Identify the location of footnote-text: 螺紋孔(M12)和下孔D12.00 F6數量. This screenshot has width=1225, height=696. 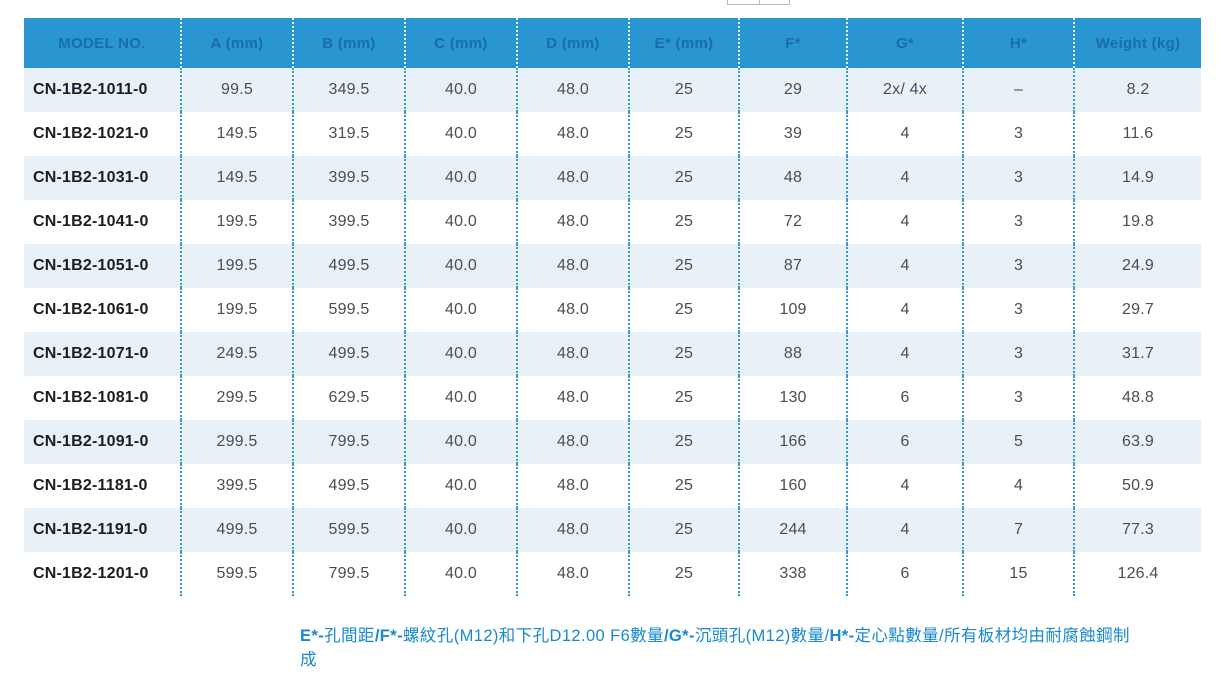
(533, 636).